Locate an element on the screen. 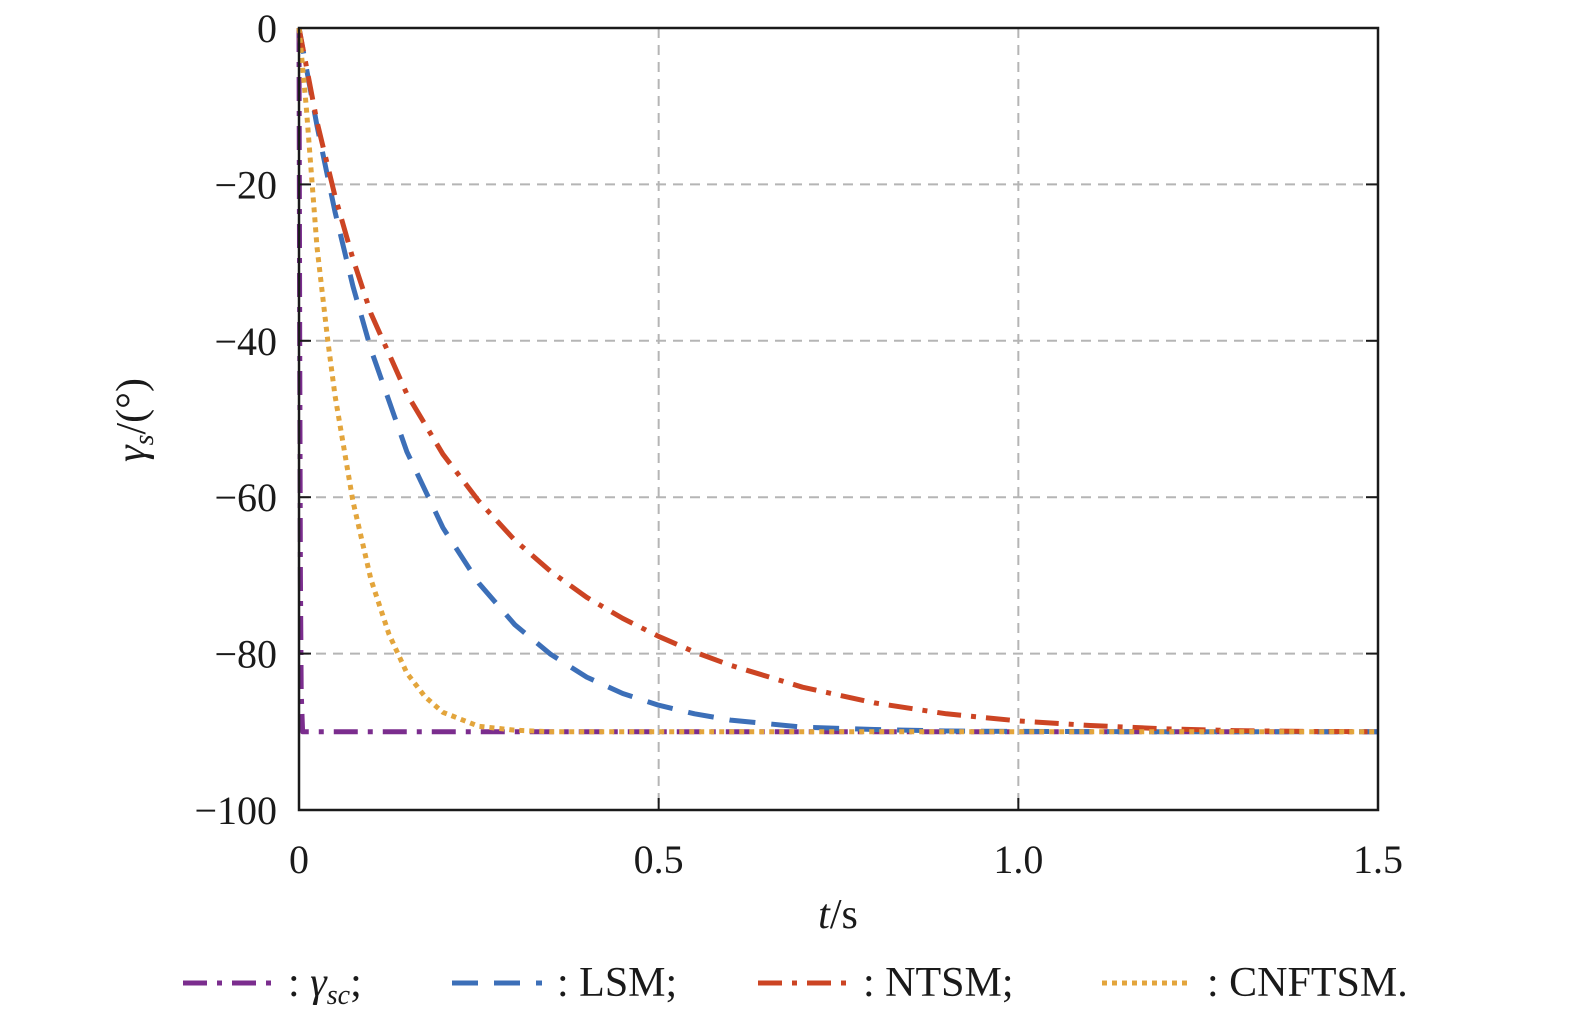 This screenshot has height=1029, width=1575. legend-label-cnftsm: : CNFTSM. is located at coordinates (1307, 983).